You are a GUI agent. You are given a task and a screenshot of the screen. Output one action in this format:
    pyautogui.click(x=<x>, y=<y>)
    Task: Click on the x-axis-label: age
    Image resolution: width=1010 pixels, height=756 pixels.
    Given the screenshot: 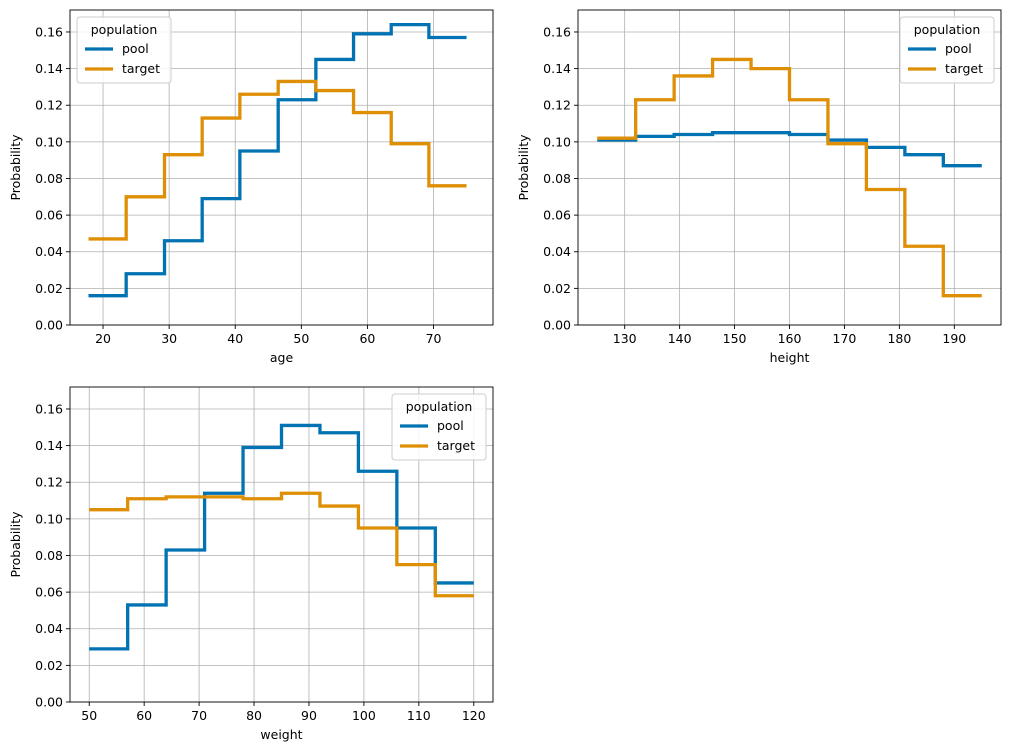 What is the action you would take?
    pyautogui.click(x=282, y=357)
    